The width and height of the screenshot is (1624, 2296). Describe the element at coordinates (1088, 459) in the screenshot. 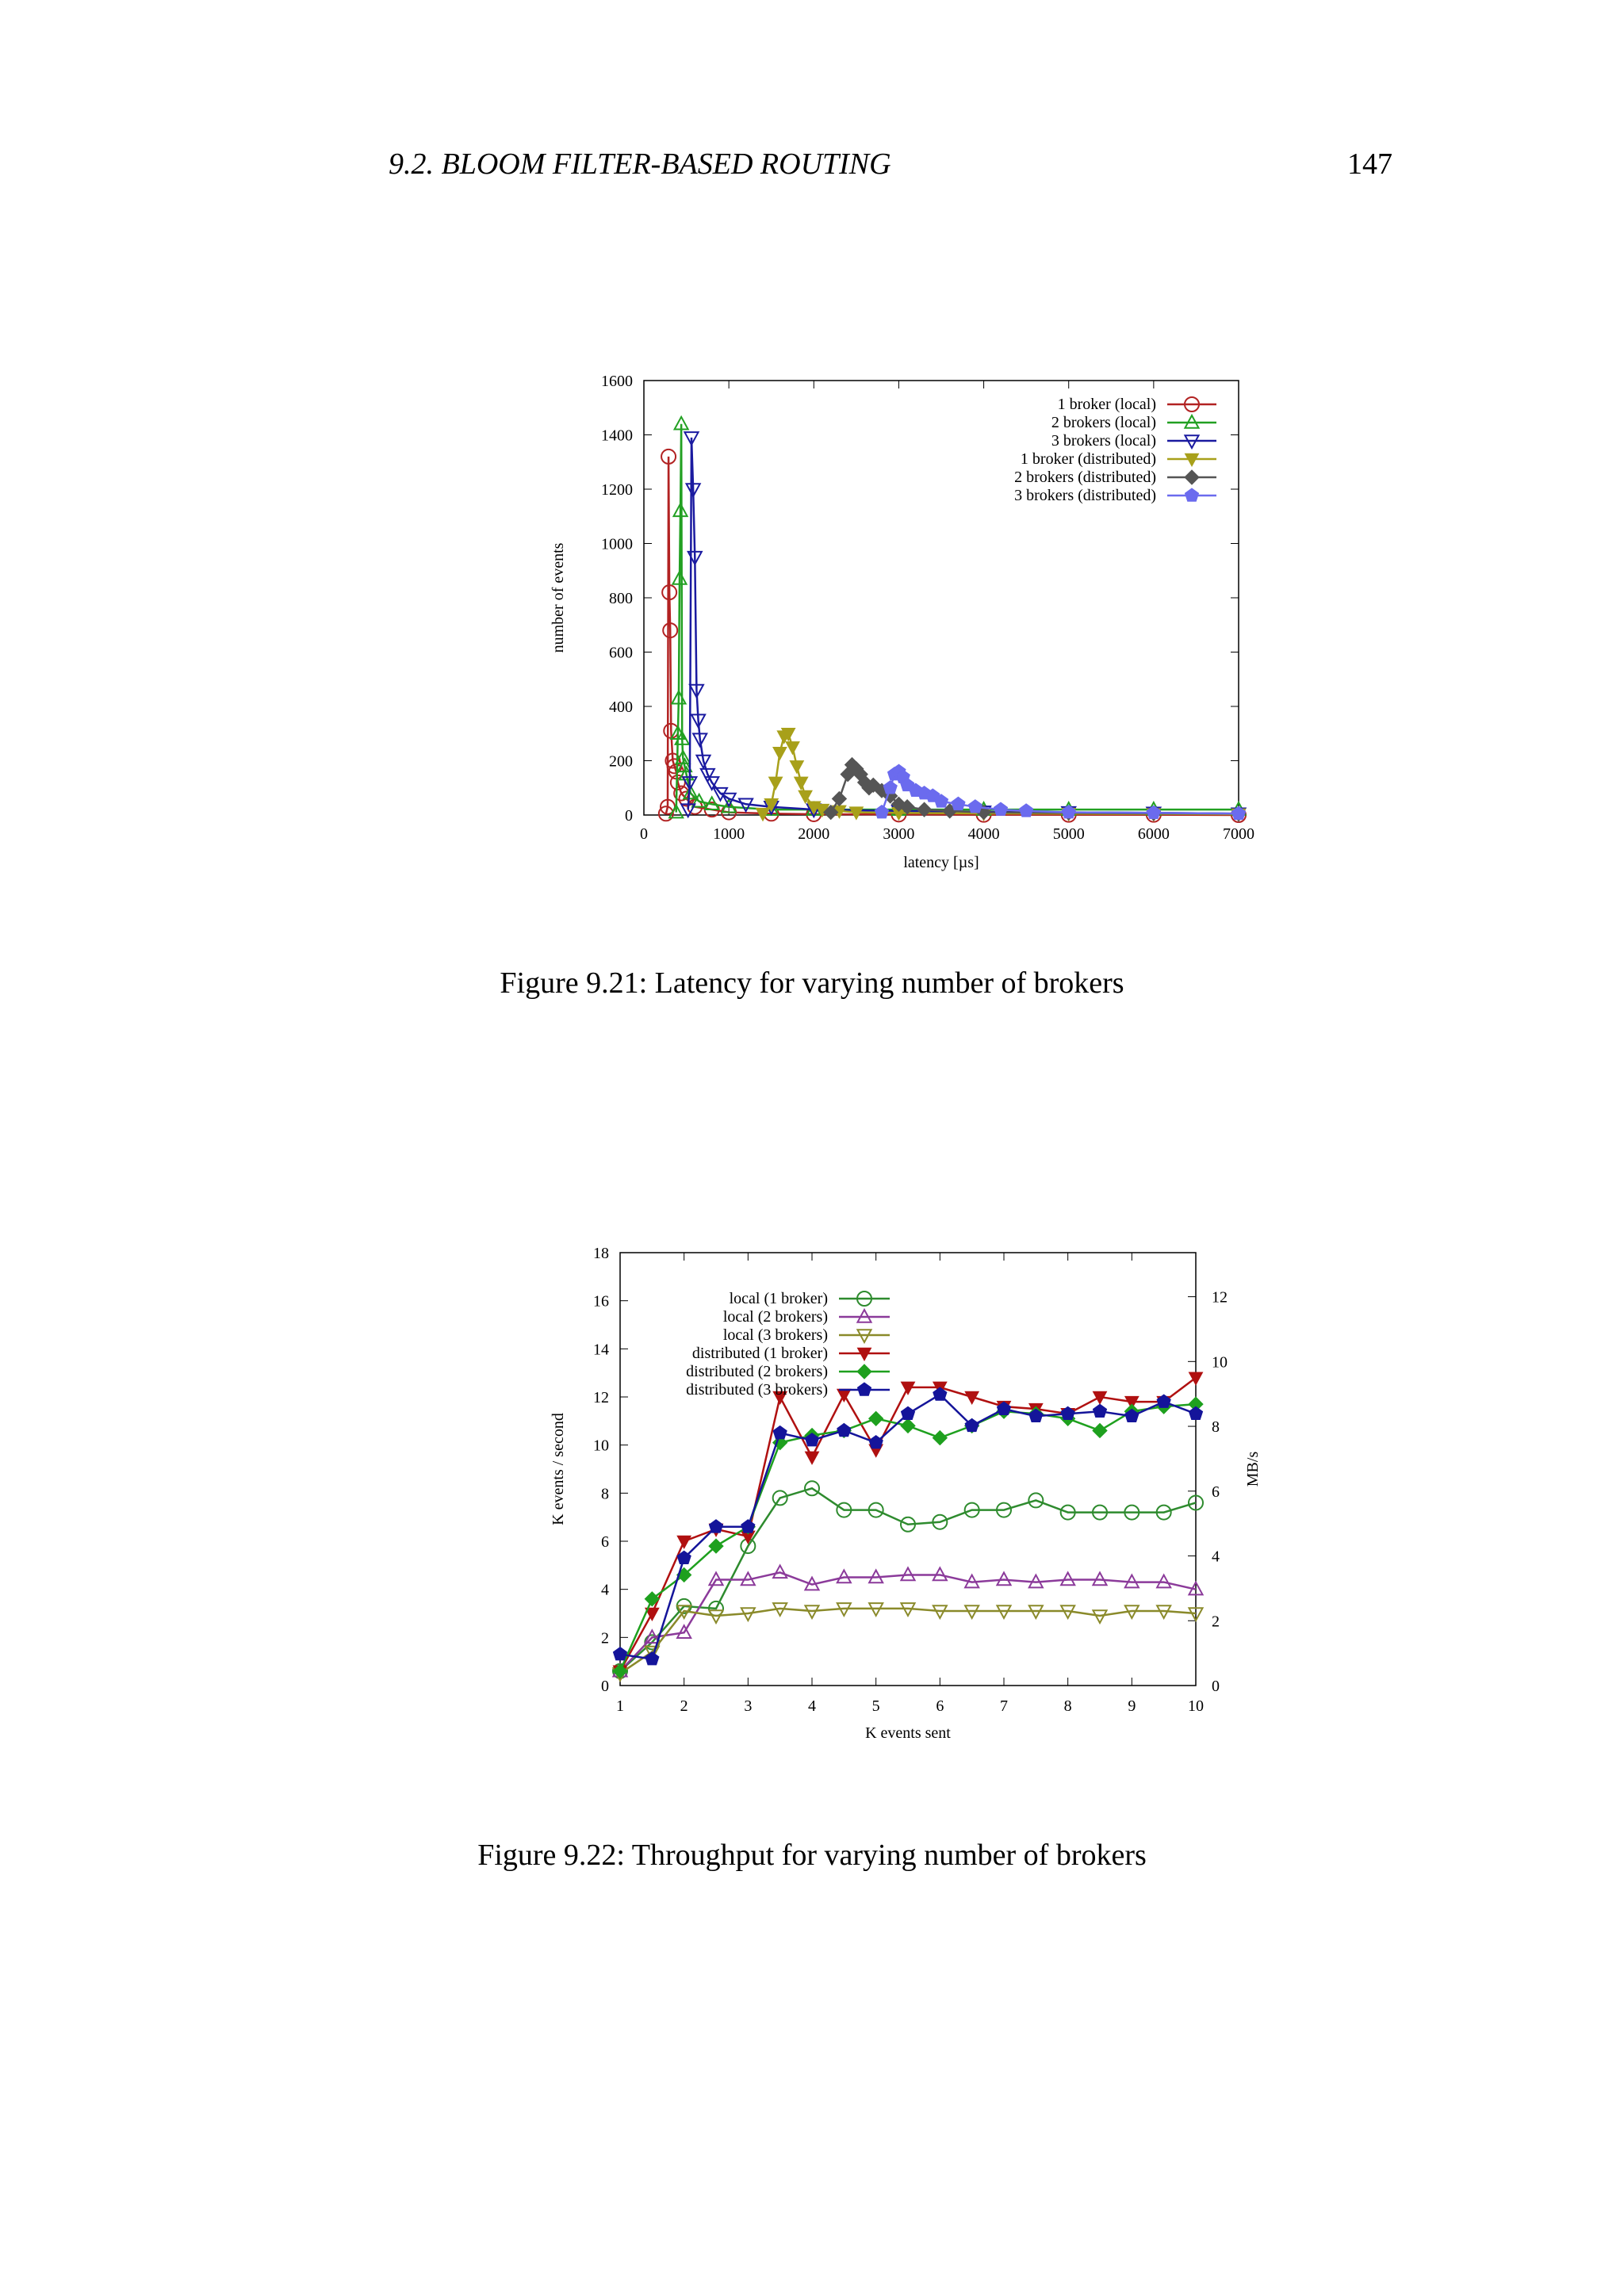

I see `legend-label: 1 broker (distributed)` at that location.